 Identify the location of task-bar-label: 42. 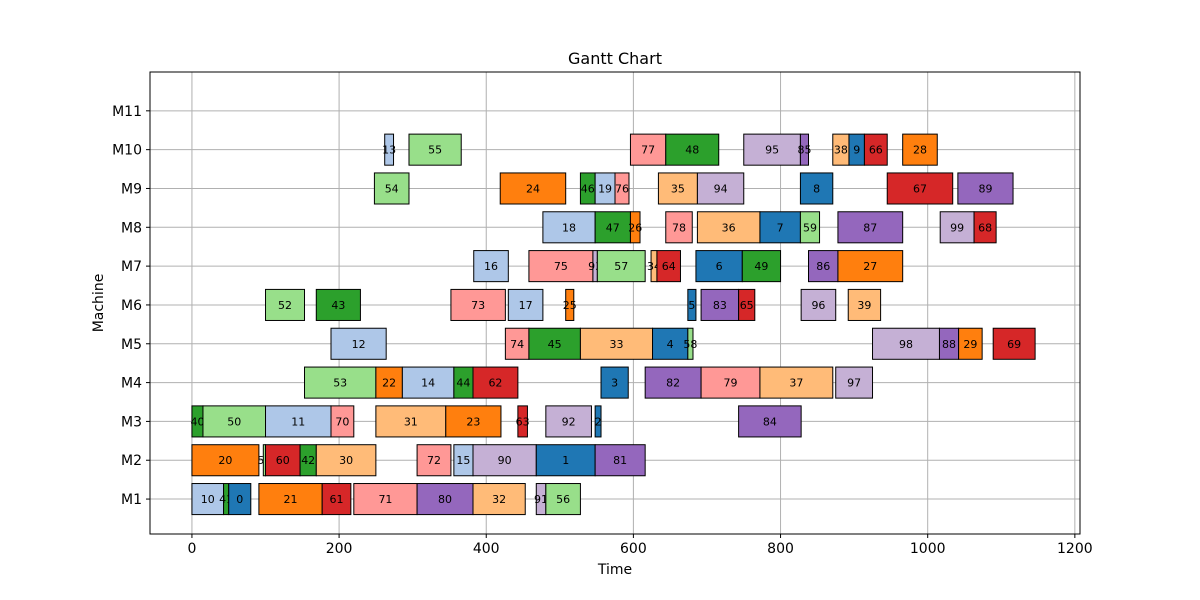
(308, 460).